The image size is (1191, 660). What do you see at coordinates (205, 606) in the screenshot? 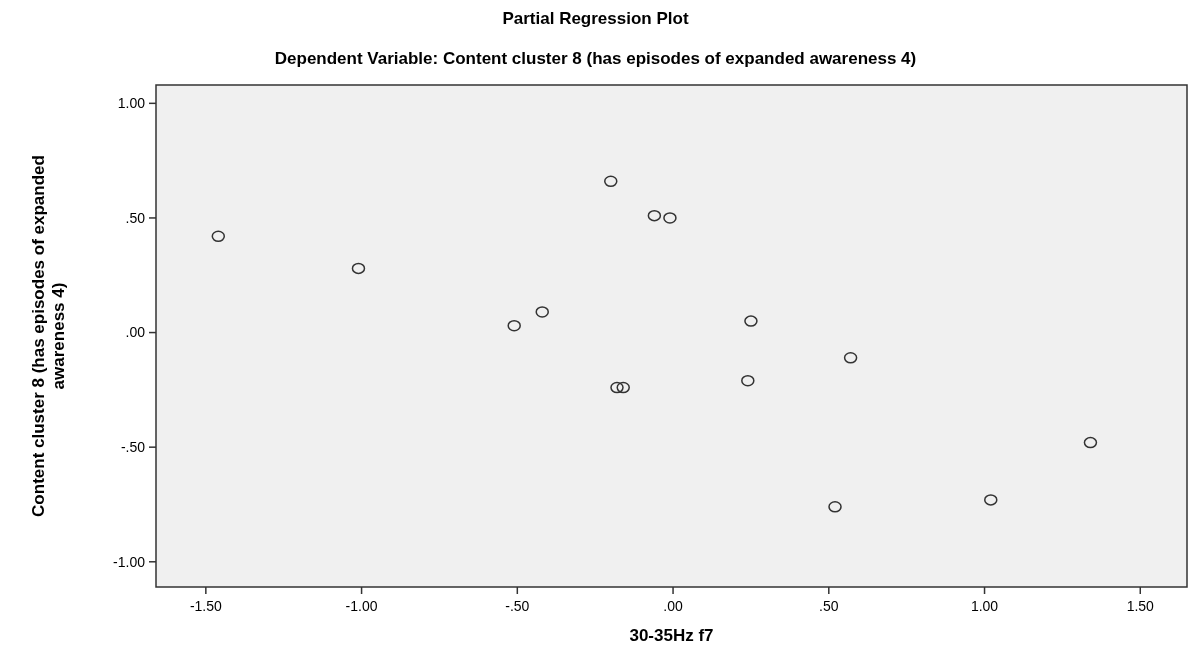
I see `x-tick-label: -1.50` at bounding box center [205, 606].